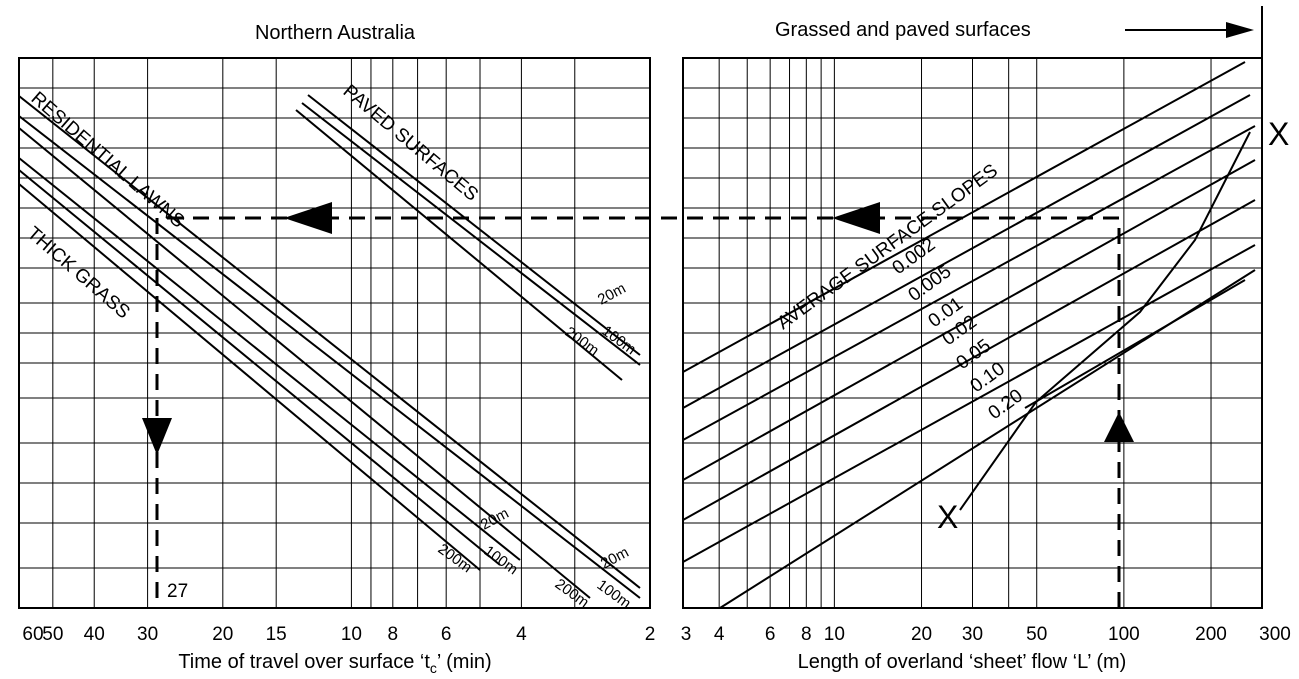 This screenshot has height=679, width=1299. What do you see at coordinates (308, 218) in the screenshot?
I see `arrow-left-left-panel` at bounding box center [308, 218].